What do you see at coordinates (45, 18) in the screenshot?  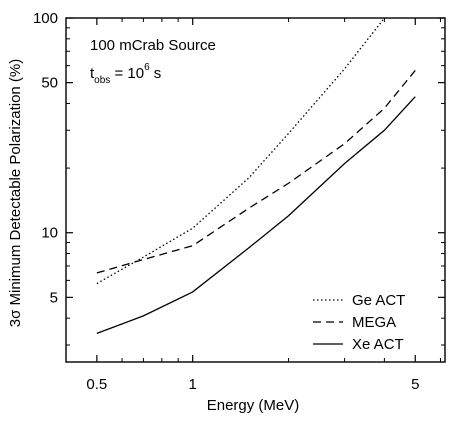 I see `y-tick-label: 100` at bounding box center [45, 18].